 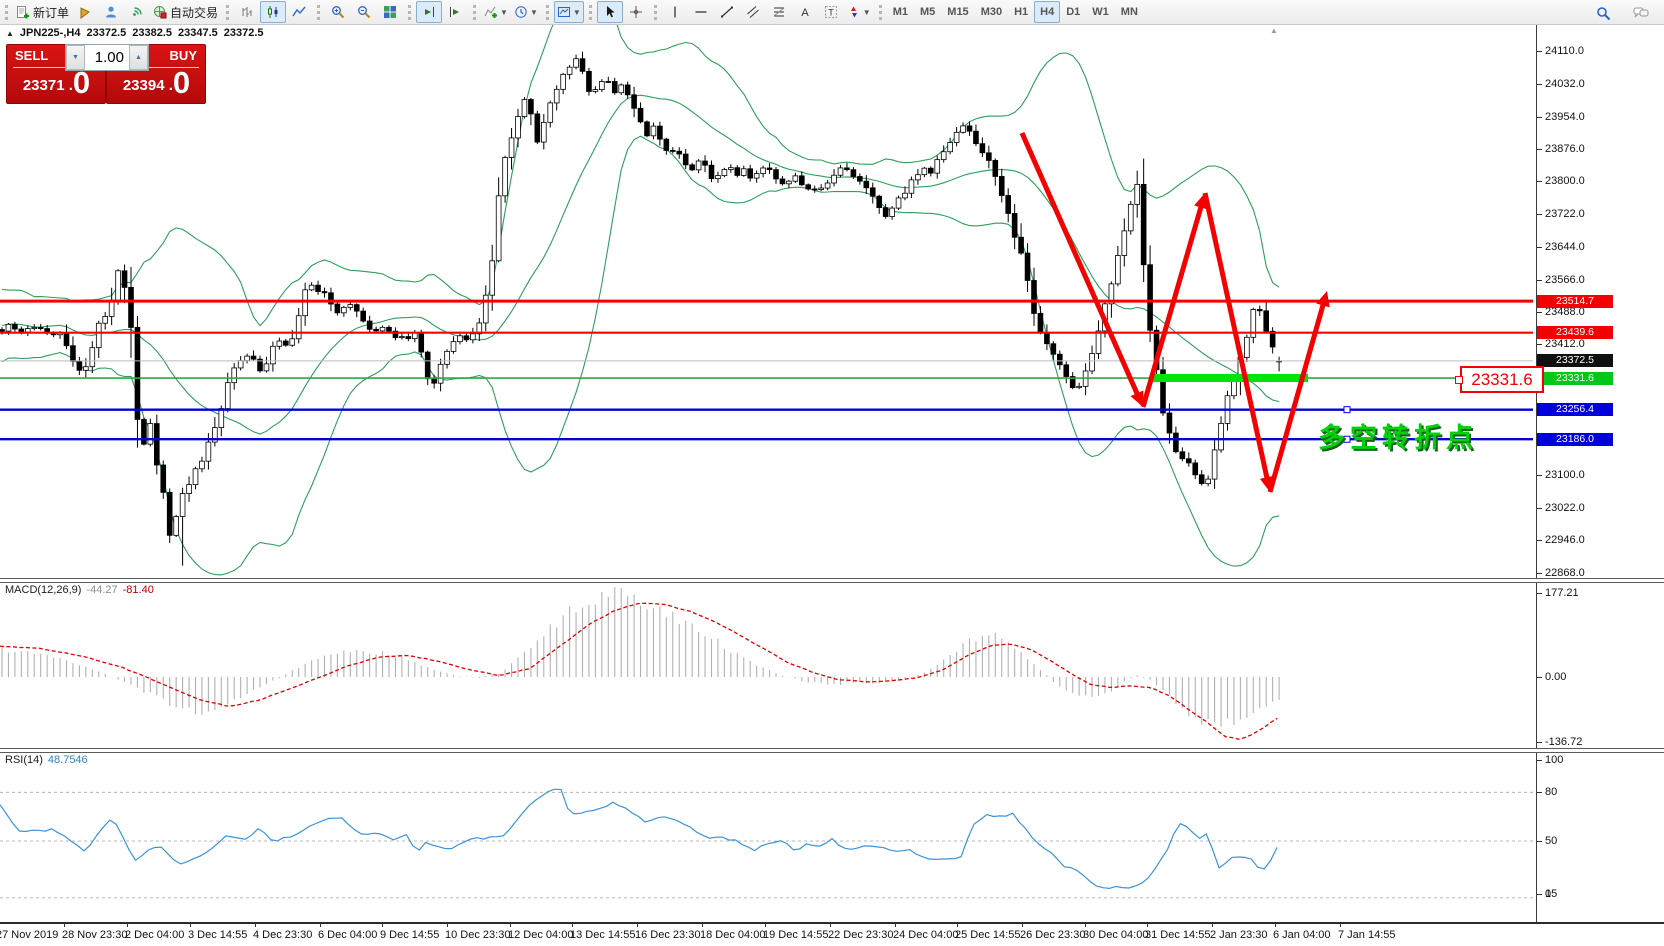 I want to click on gold-arrow-icon, so click(x=85, y=12).